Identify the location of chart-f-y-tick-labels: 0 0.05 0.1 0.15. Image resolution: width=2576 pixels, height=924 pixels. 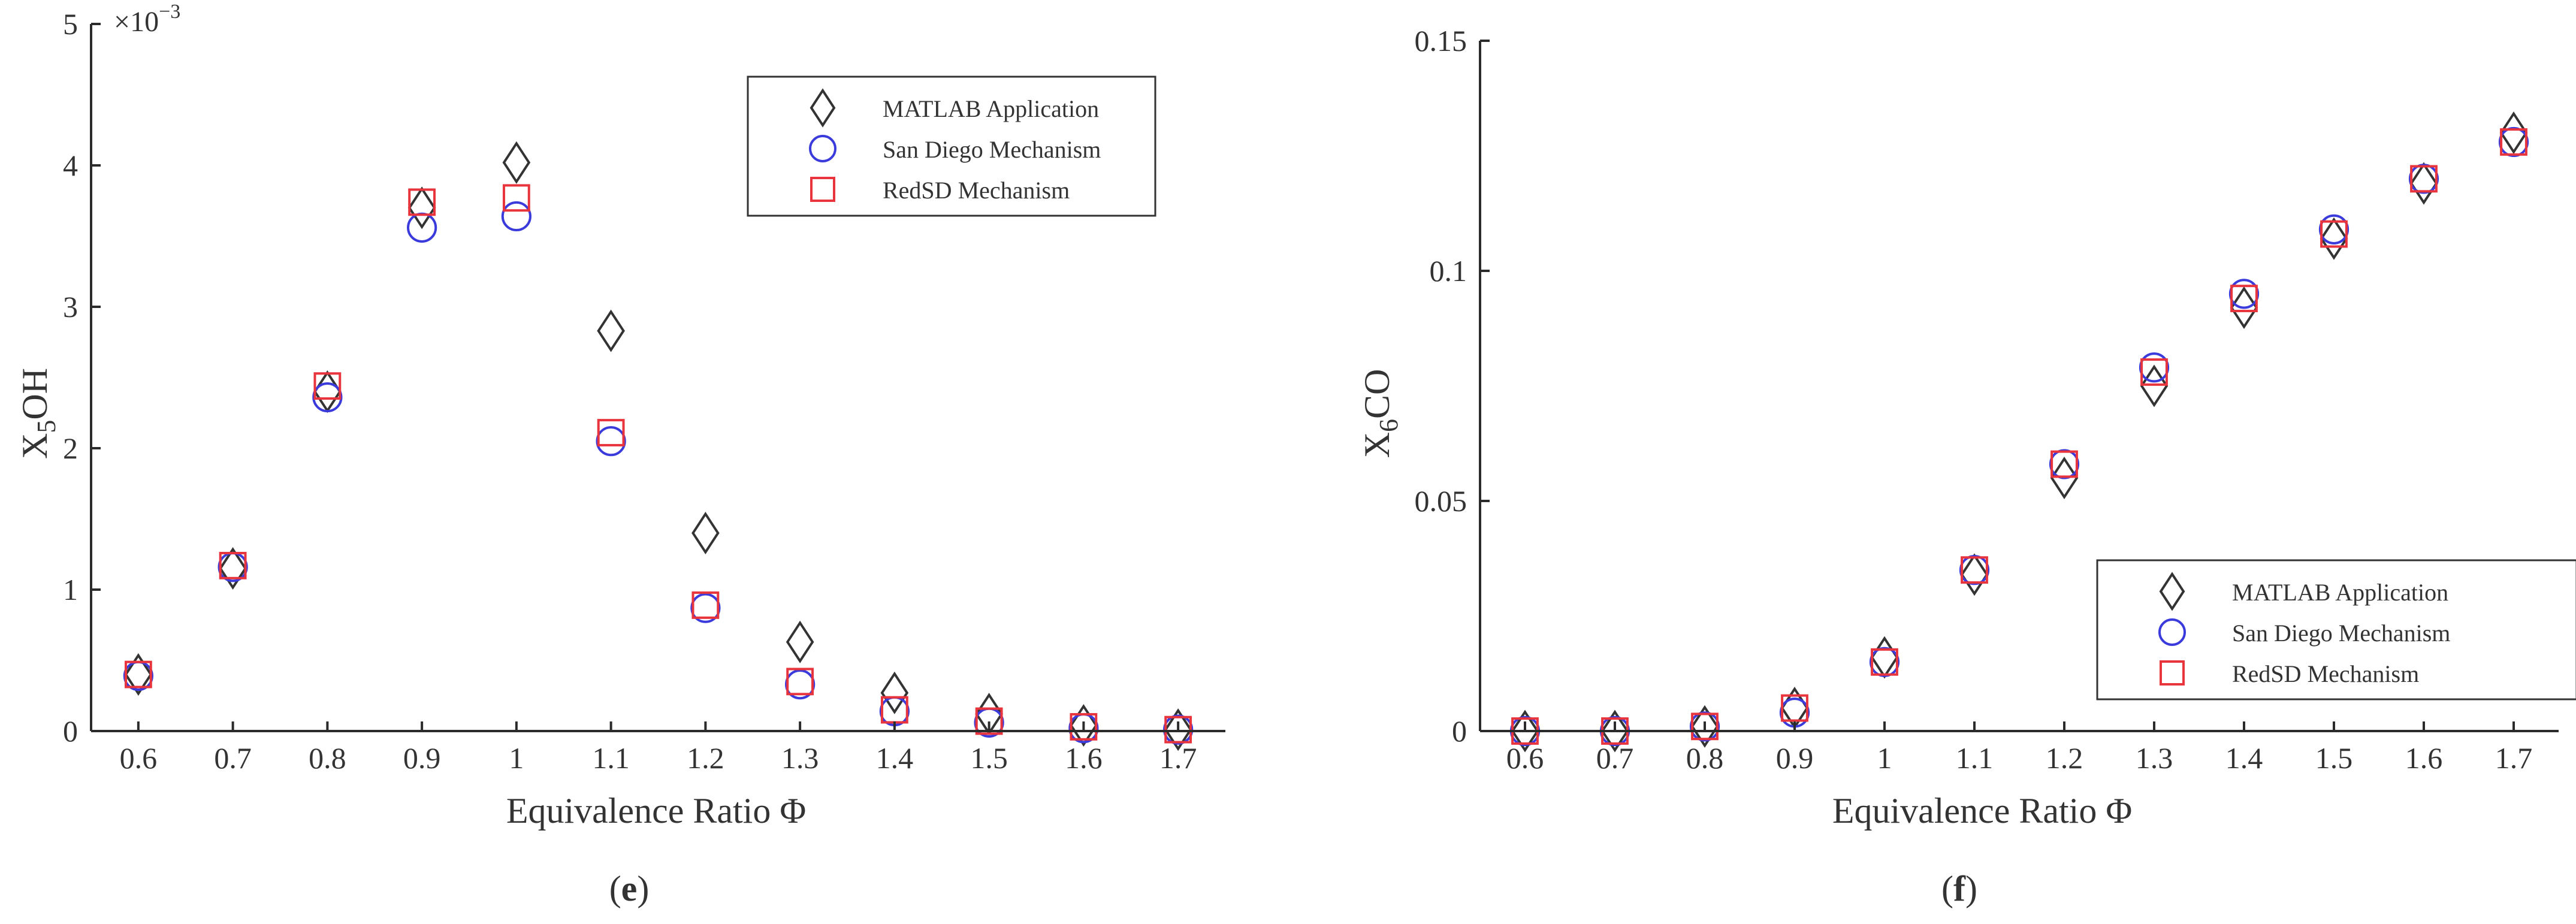
(1441, 386).